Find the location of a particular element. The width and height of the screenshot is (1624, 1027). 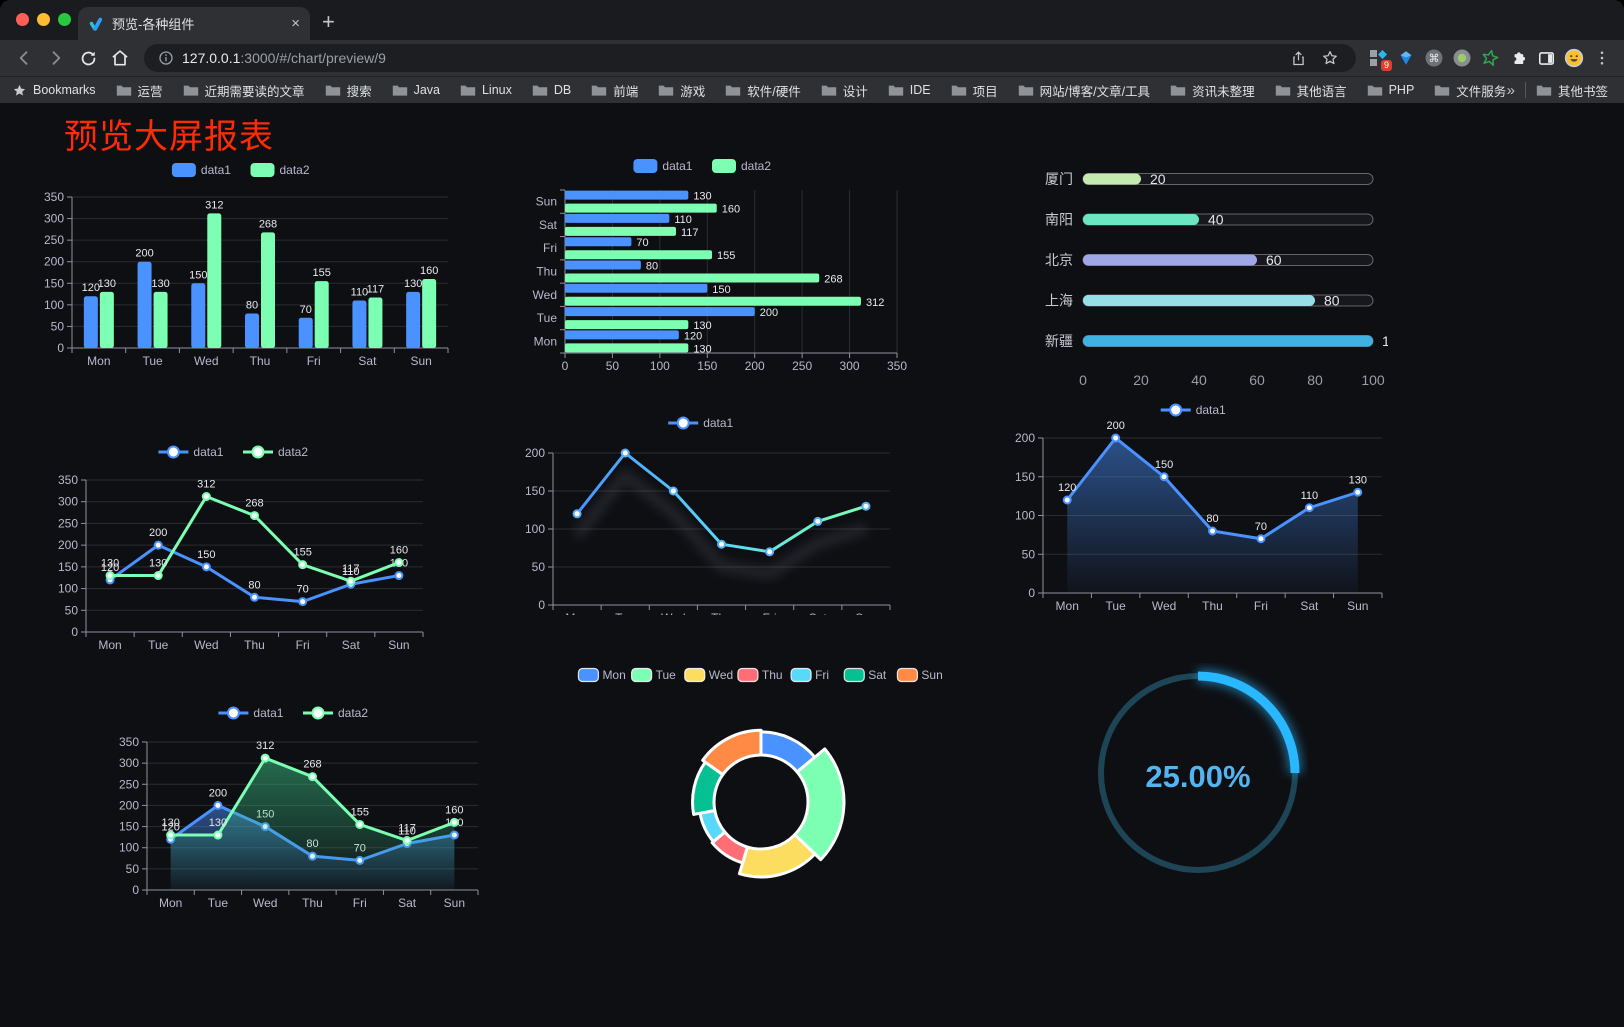

chart-gauge: 25.00% is located at coordinates (1198, 773).